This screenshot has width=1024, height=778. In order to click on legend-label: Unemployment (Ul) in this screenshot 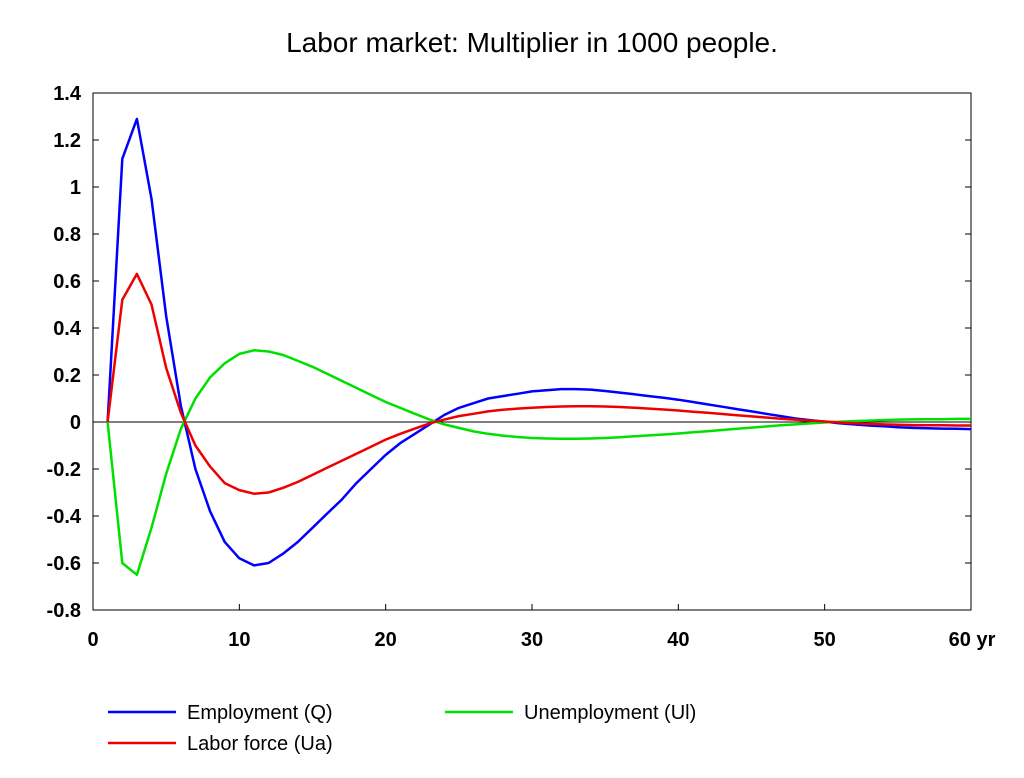, I will do `click(610, 713)`.